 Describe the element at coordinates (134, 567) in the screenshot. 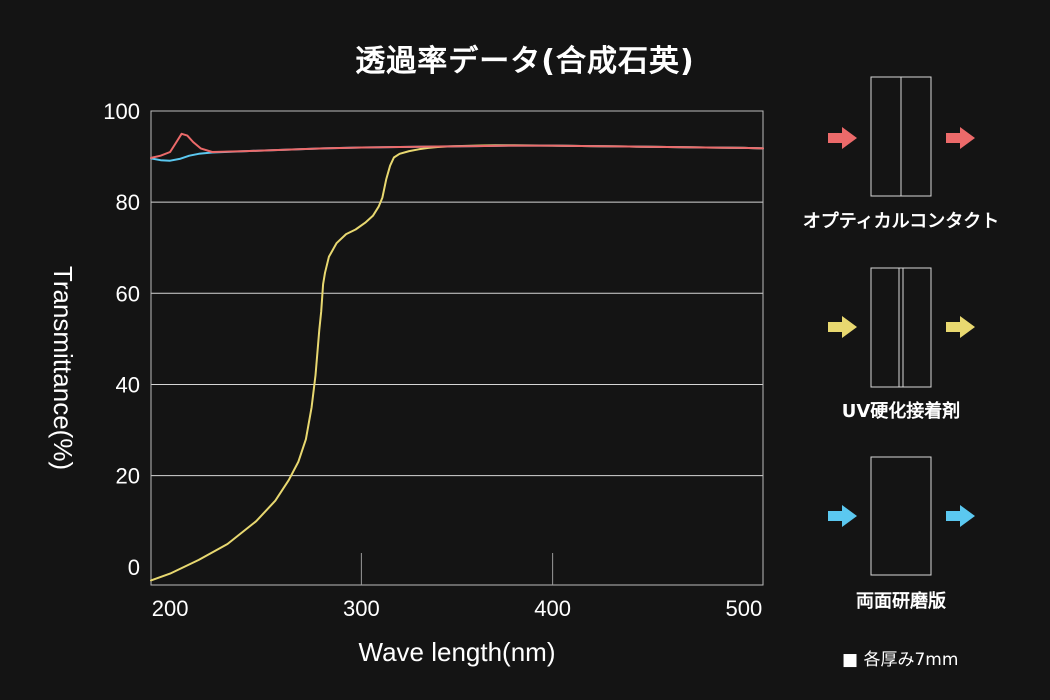

I see `y-tick-label-0: 0` at that location.